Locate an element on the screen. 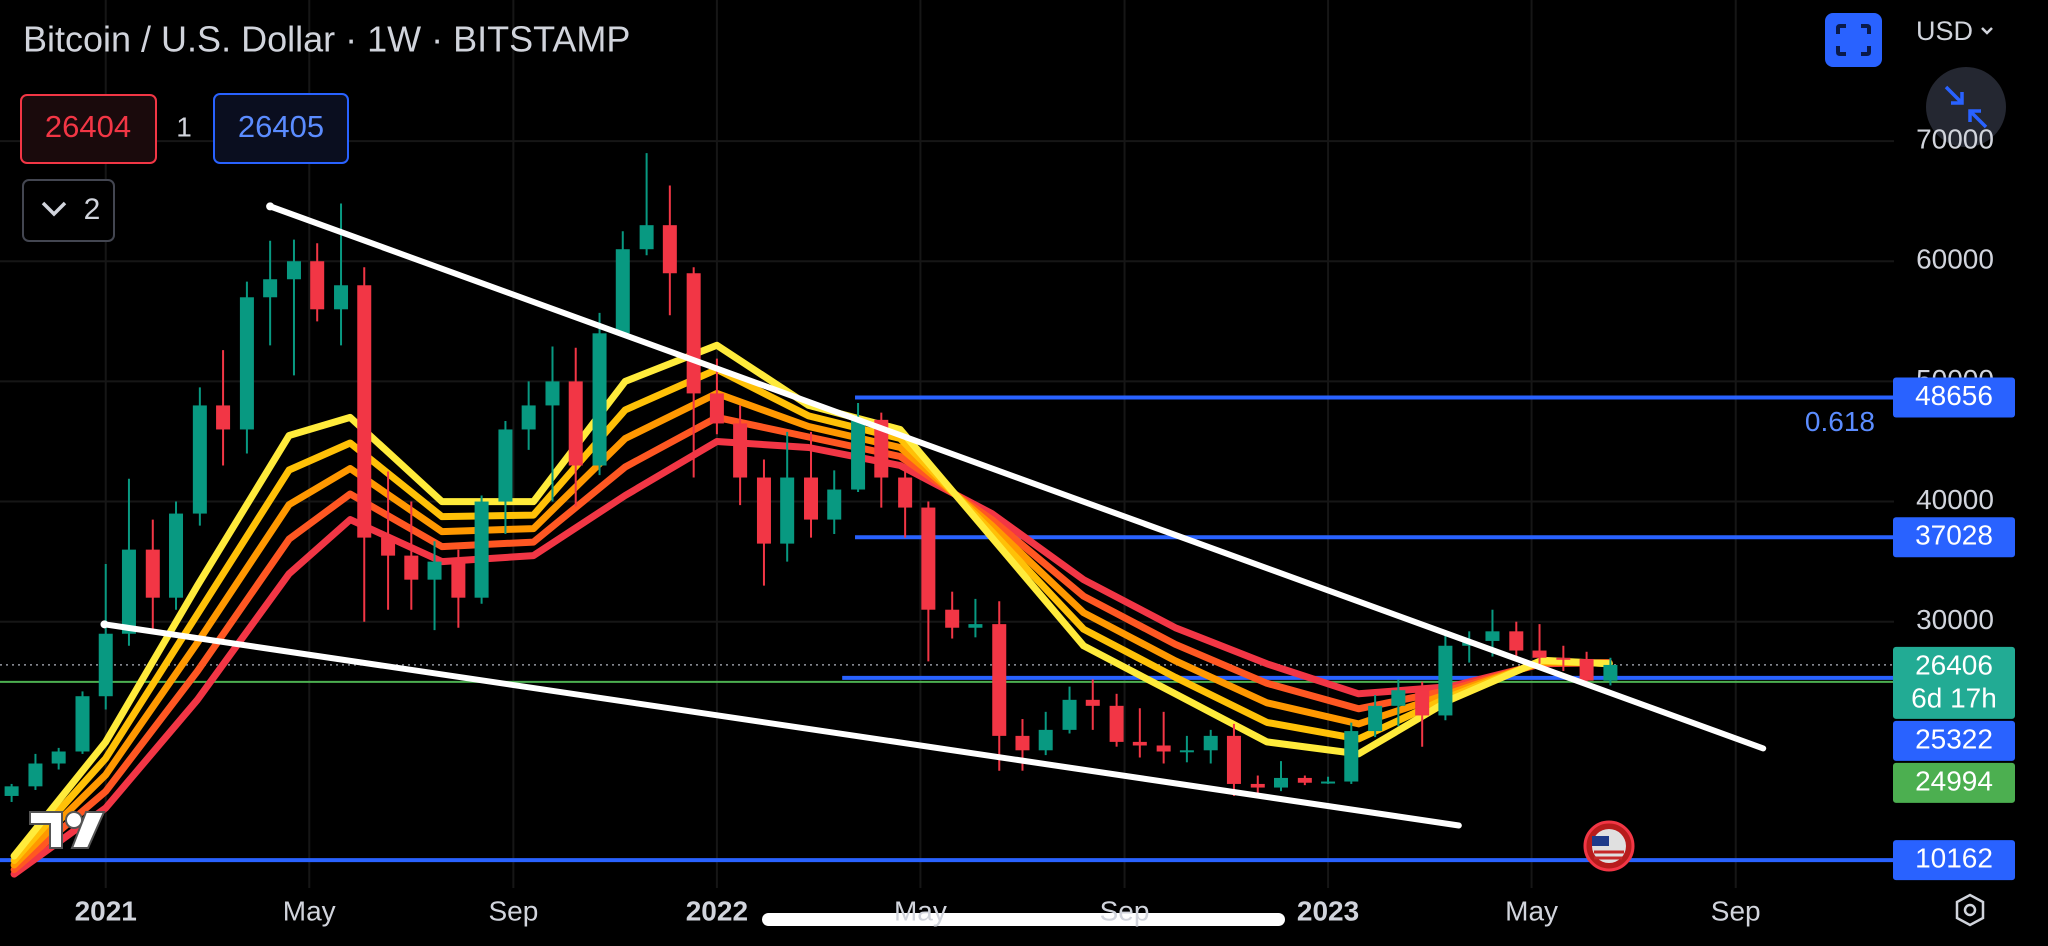 This screenshot has height=946, width=2048. level-label-text: 24994 is located at coordinates (1954, 780).